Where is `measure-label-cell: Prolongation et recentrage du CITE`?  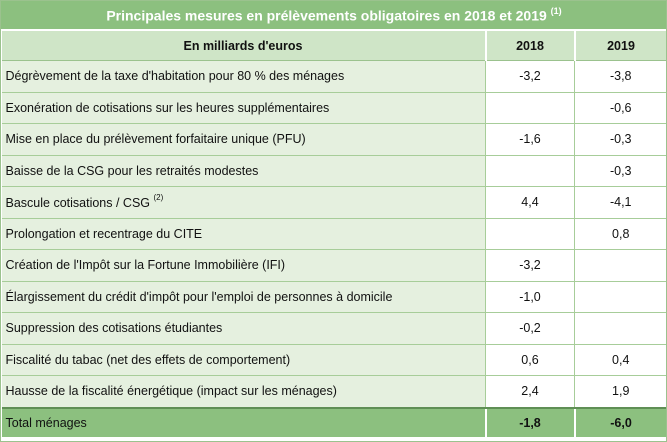
measure-label-cell: Prolongation et recentrage du CITE is located at coordinates (243, 234).